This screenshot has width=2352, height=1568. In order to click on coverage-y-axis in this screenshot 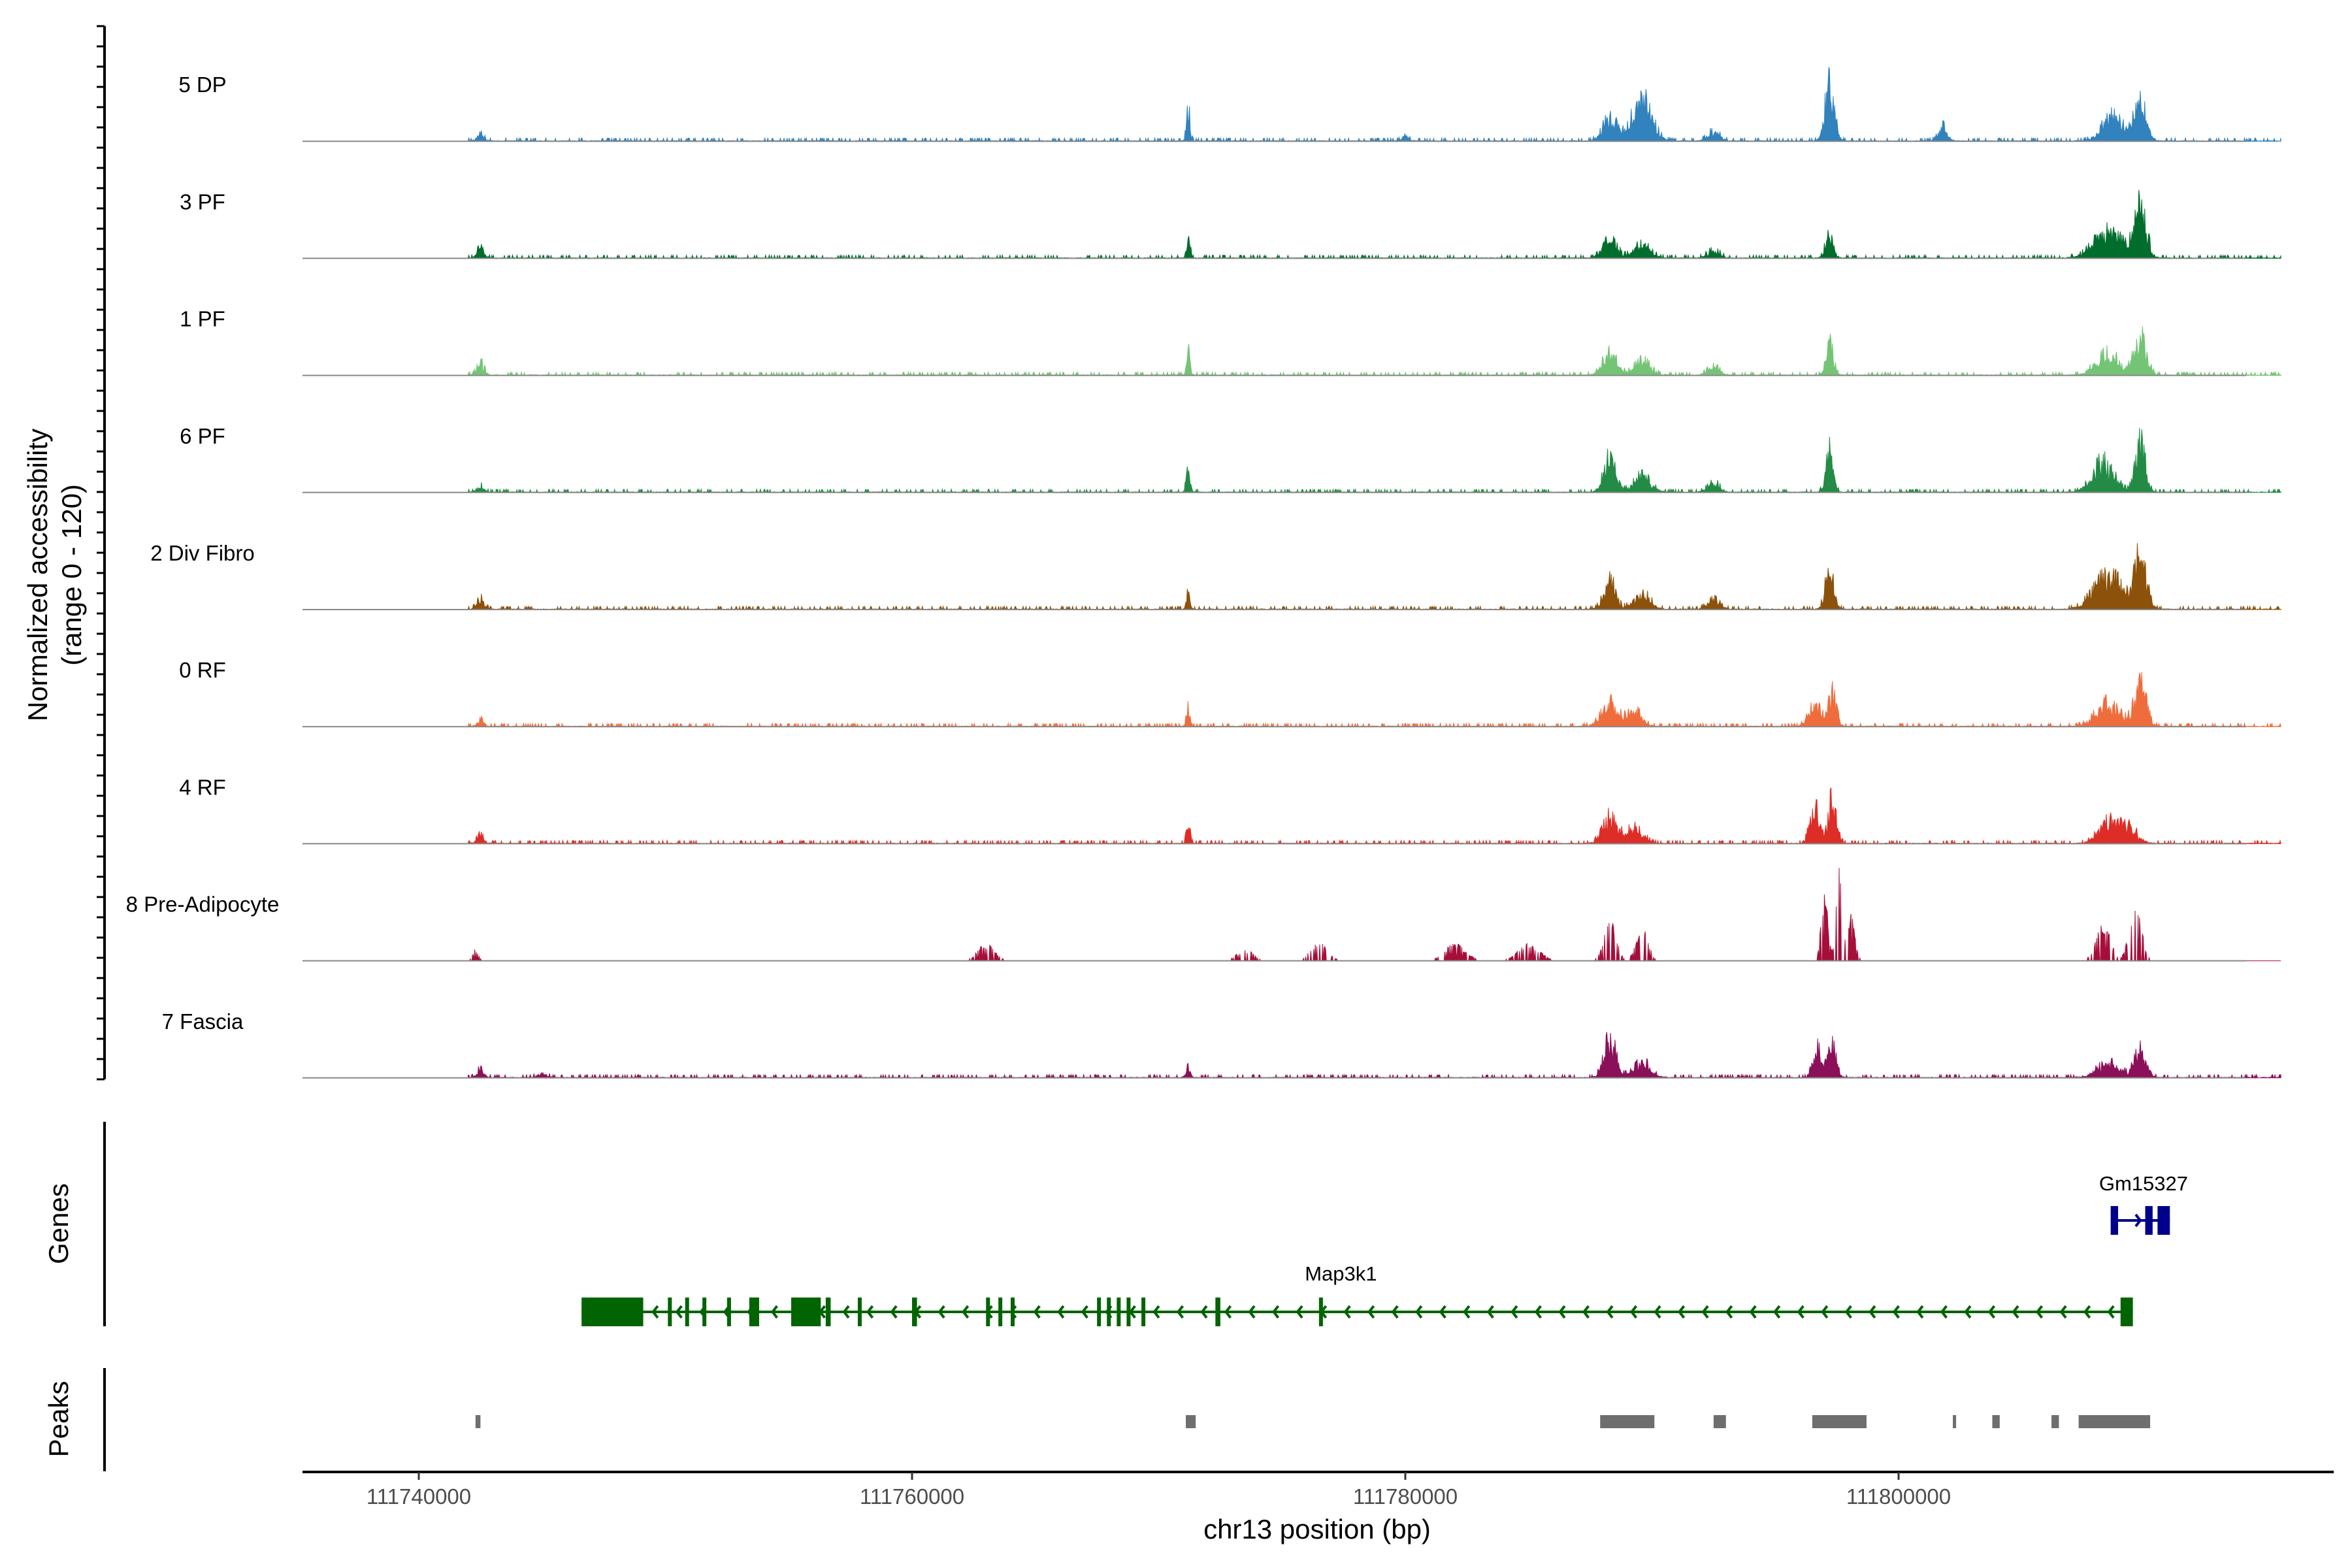, I will do `click(101, 553)`.